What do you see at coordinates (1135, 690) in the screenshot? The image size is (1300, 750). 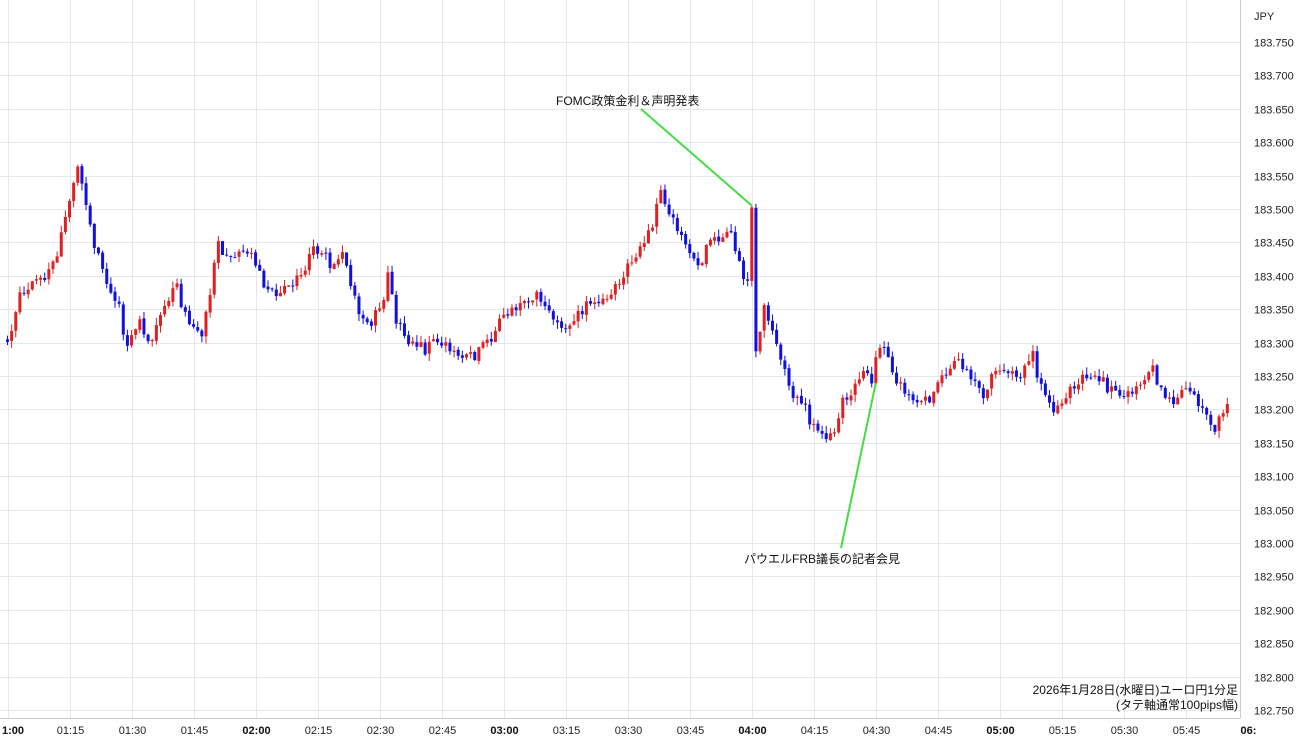 I see `footer-title: 2026年1月28日(水曜日)ユーロ円1分足` at bounding box center [1135, 690].